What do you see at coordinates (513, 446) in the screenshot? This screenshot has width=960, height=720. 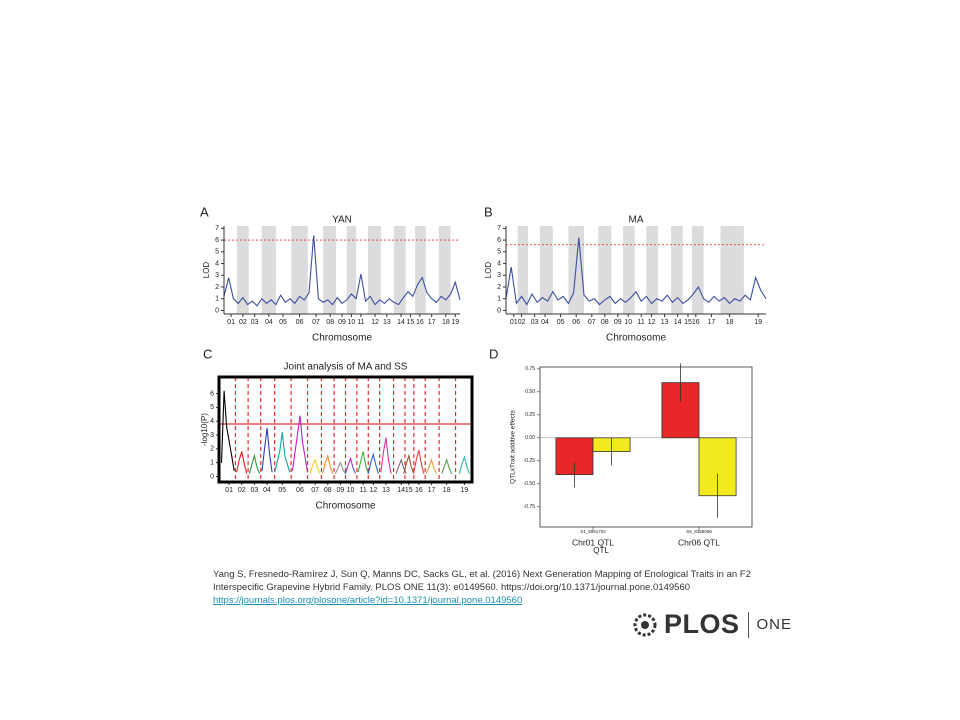 I see `y-axis-label: QTLxTrait additive effects` at bounding box center [513, 446].